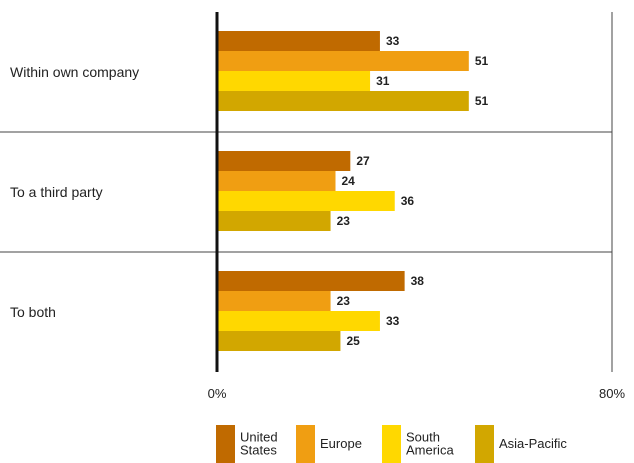  Describe the element at coordinates (349, 181) in the screenshot. I see `value-label-to-a-third-party-europe: 24` at that location.